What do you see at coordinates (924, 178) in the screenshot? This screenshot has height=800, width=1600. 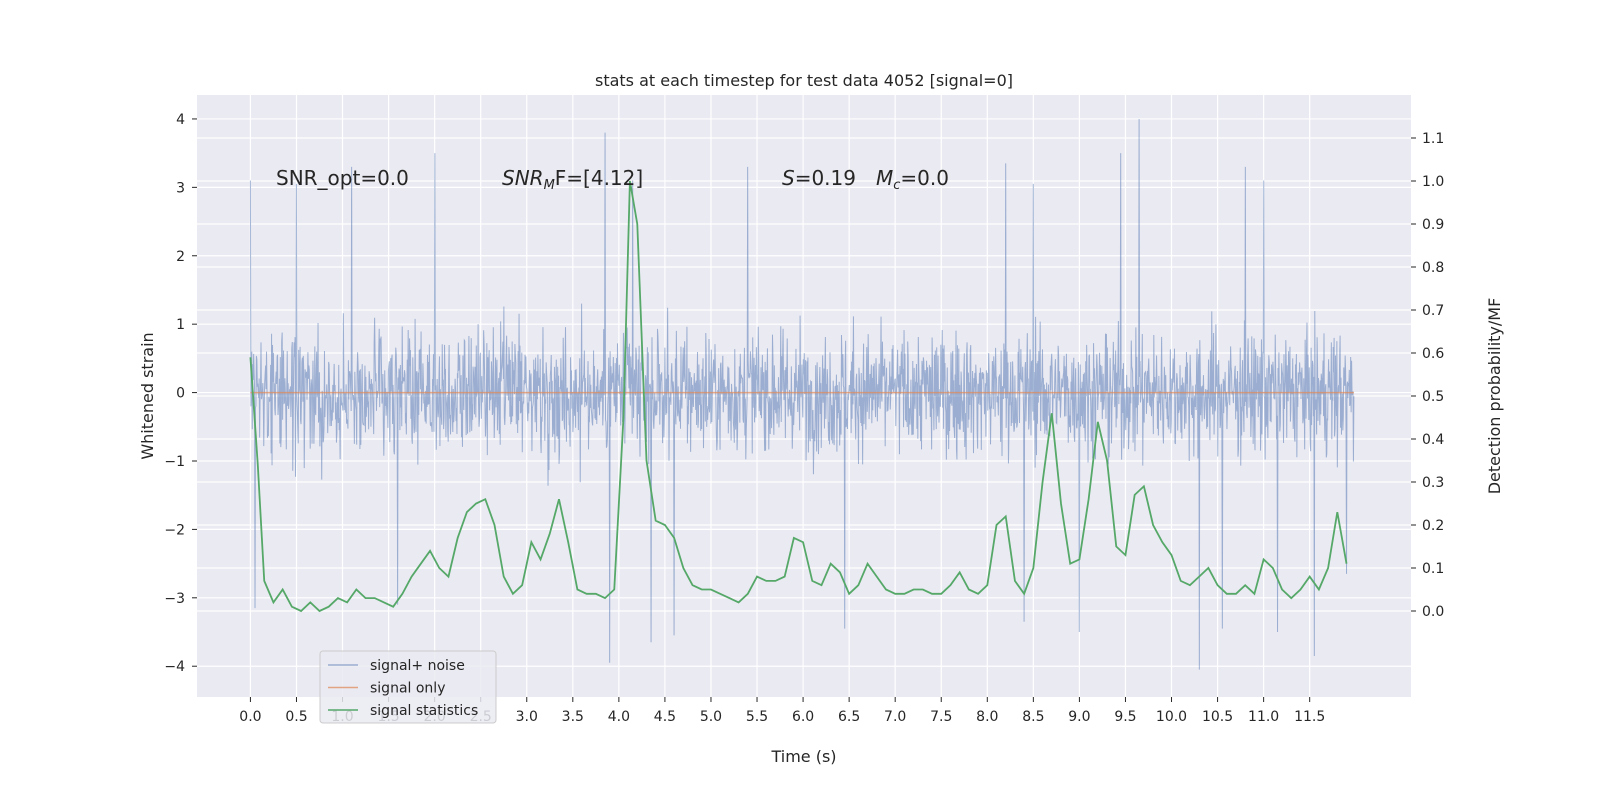 I see `annotation-part: =0.0` at bounding box center [924, 178].